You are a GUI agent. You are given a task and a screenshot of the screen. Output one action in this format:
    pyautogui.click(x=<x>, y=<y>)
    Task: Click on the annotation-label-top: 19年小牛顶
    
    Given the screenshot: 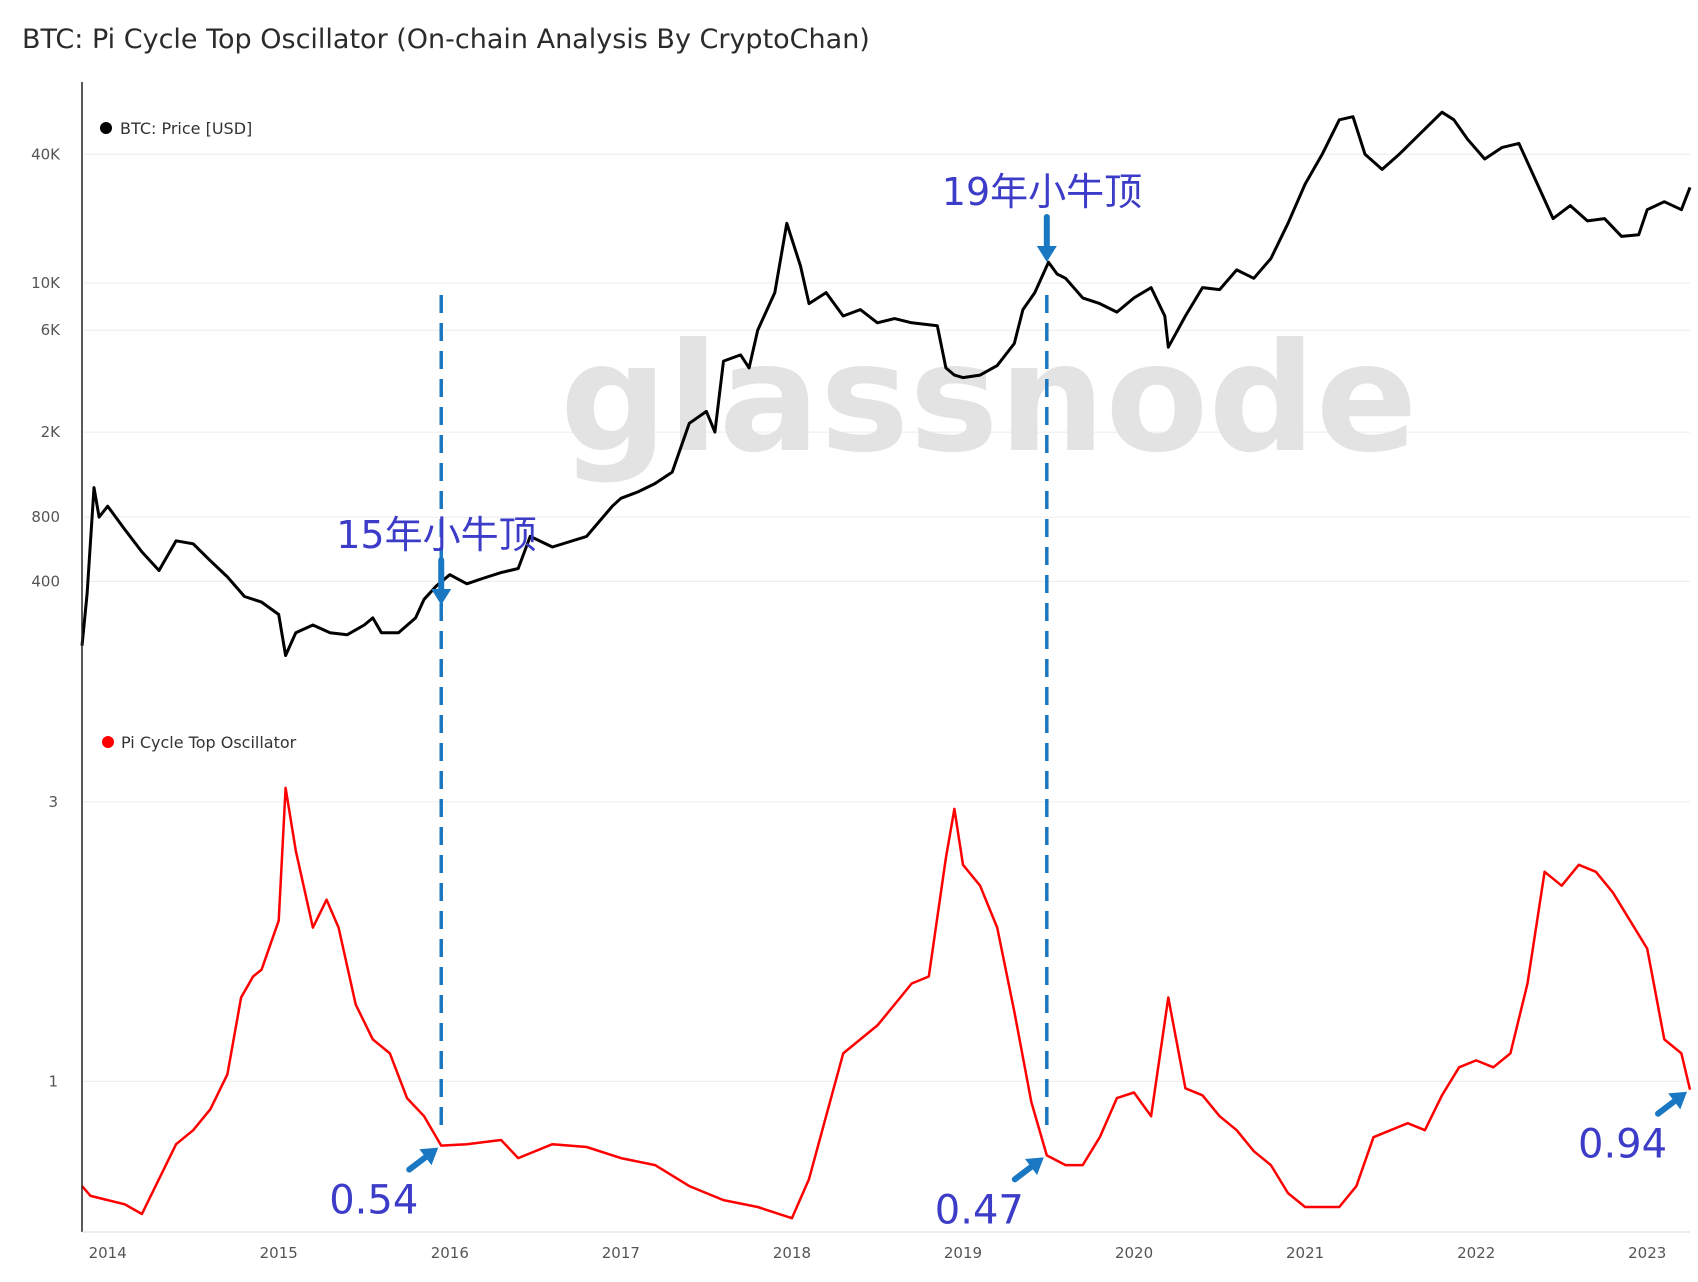 What is the action you would take?
    pyautogui.click(x=1042, y=192)
    